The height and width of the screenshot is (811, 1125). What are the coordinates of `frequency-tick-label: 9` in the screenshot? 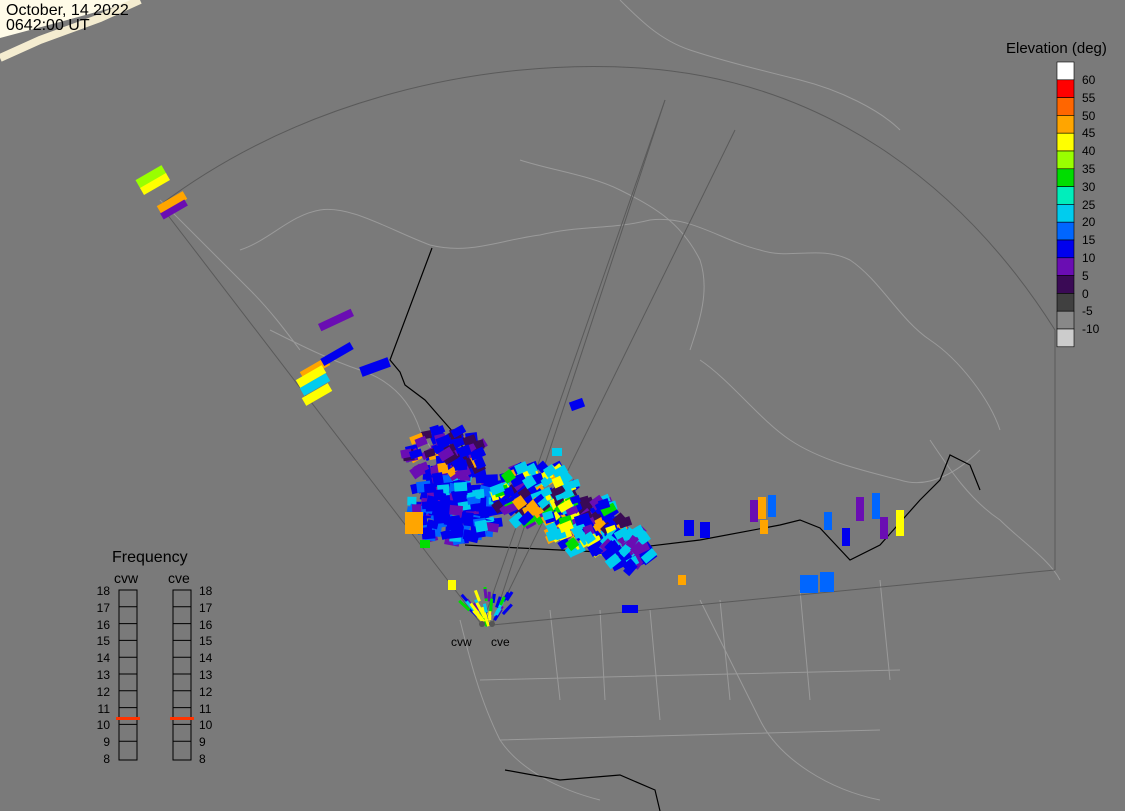 It's located at (202, 742).